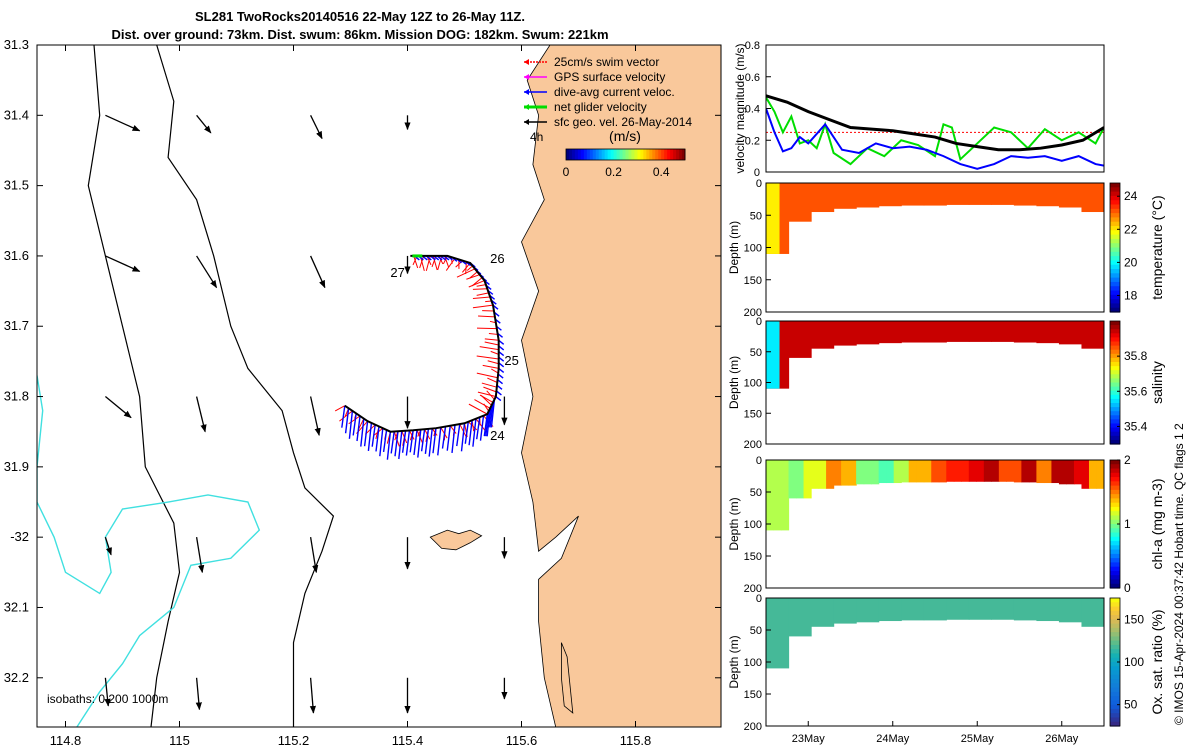 This screenshot has height=750, width=1200. What do you see at coordinates (536, 137) in the screenshot?
I see `legend-interval-label: 4h` at bounding box center [536, 137].